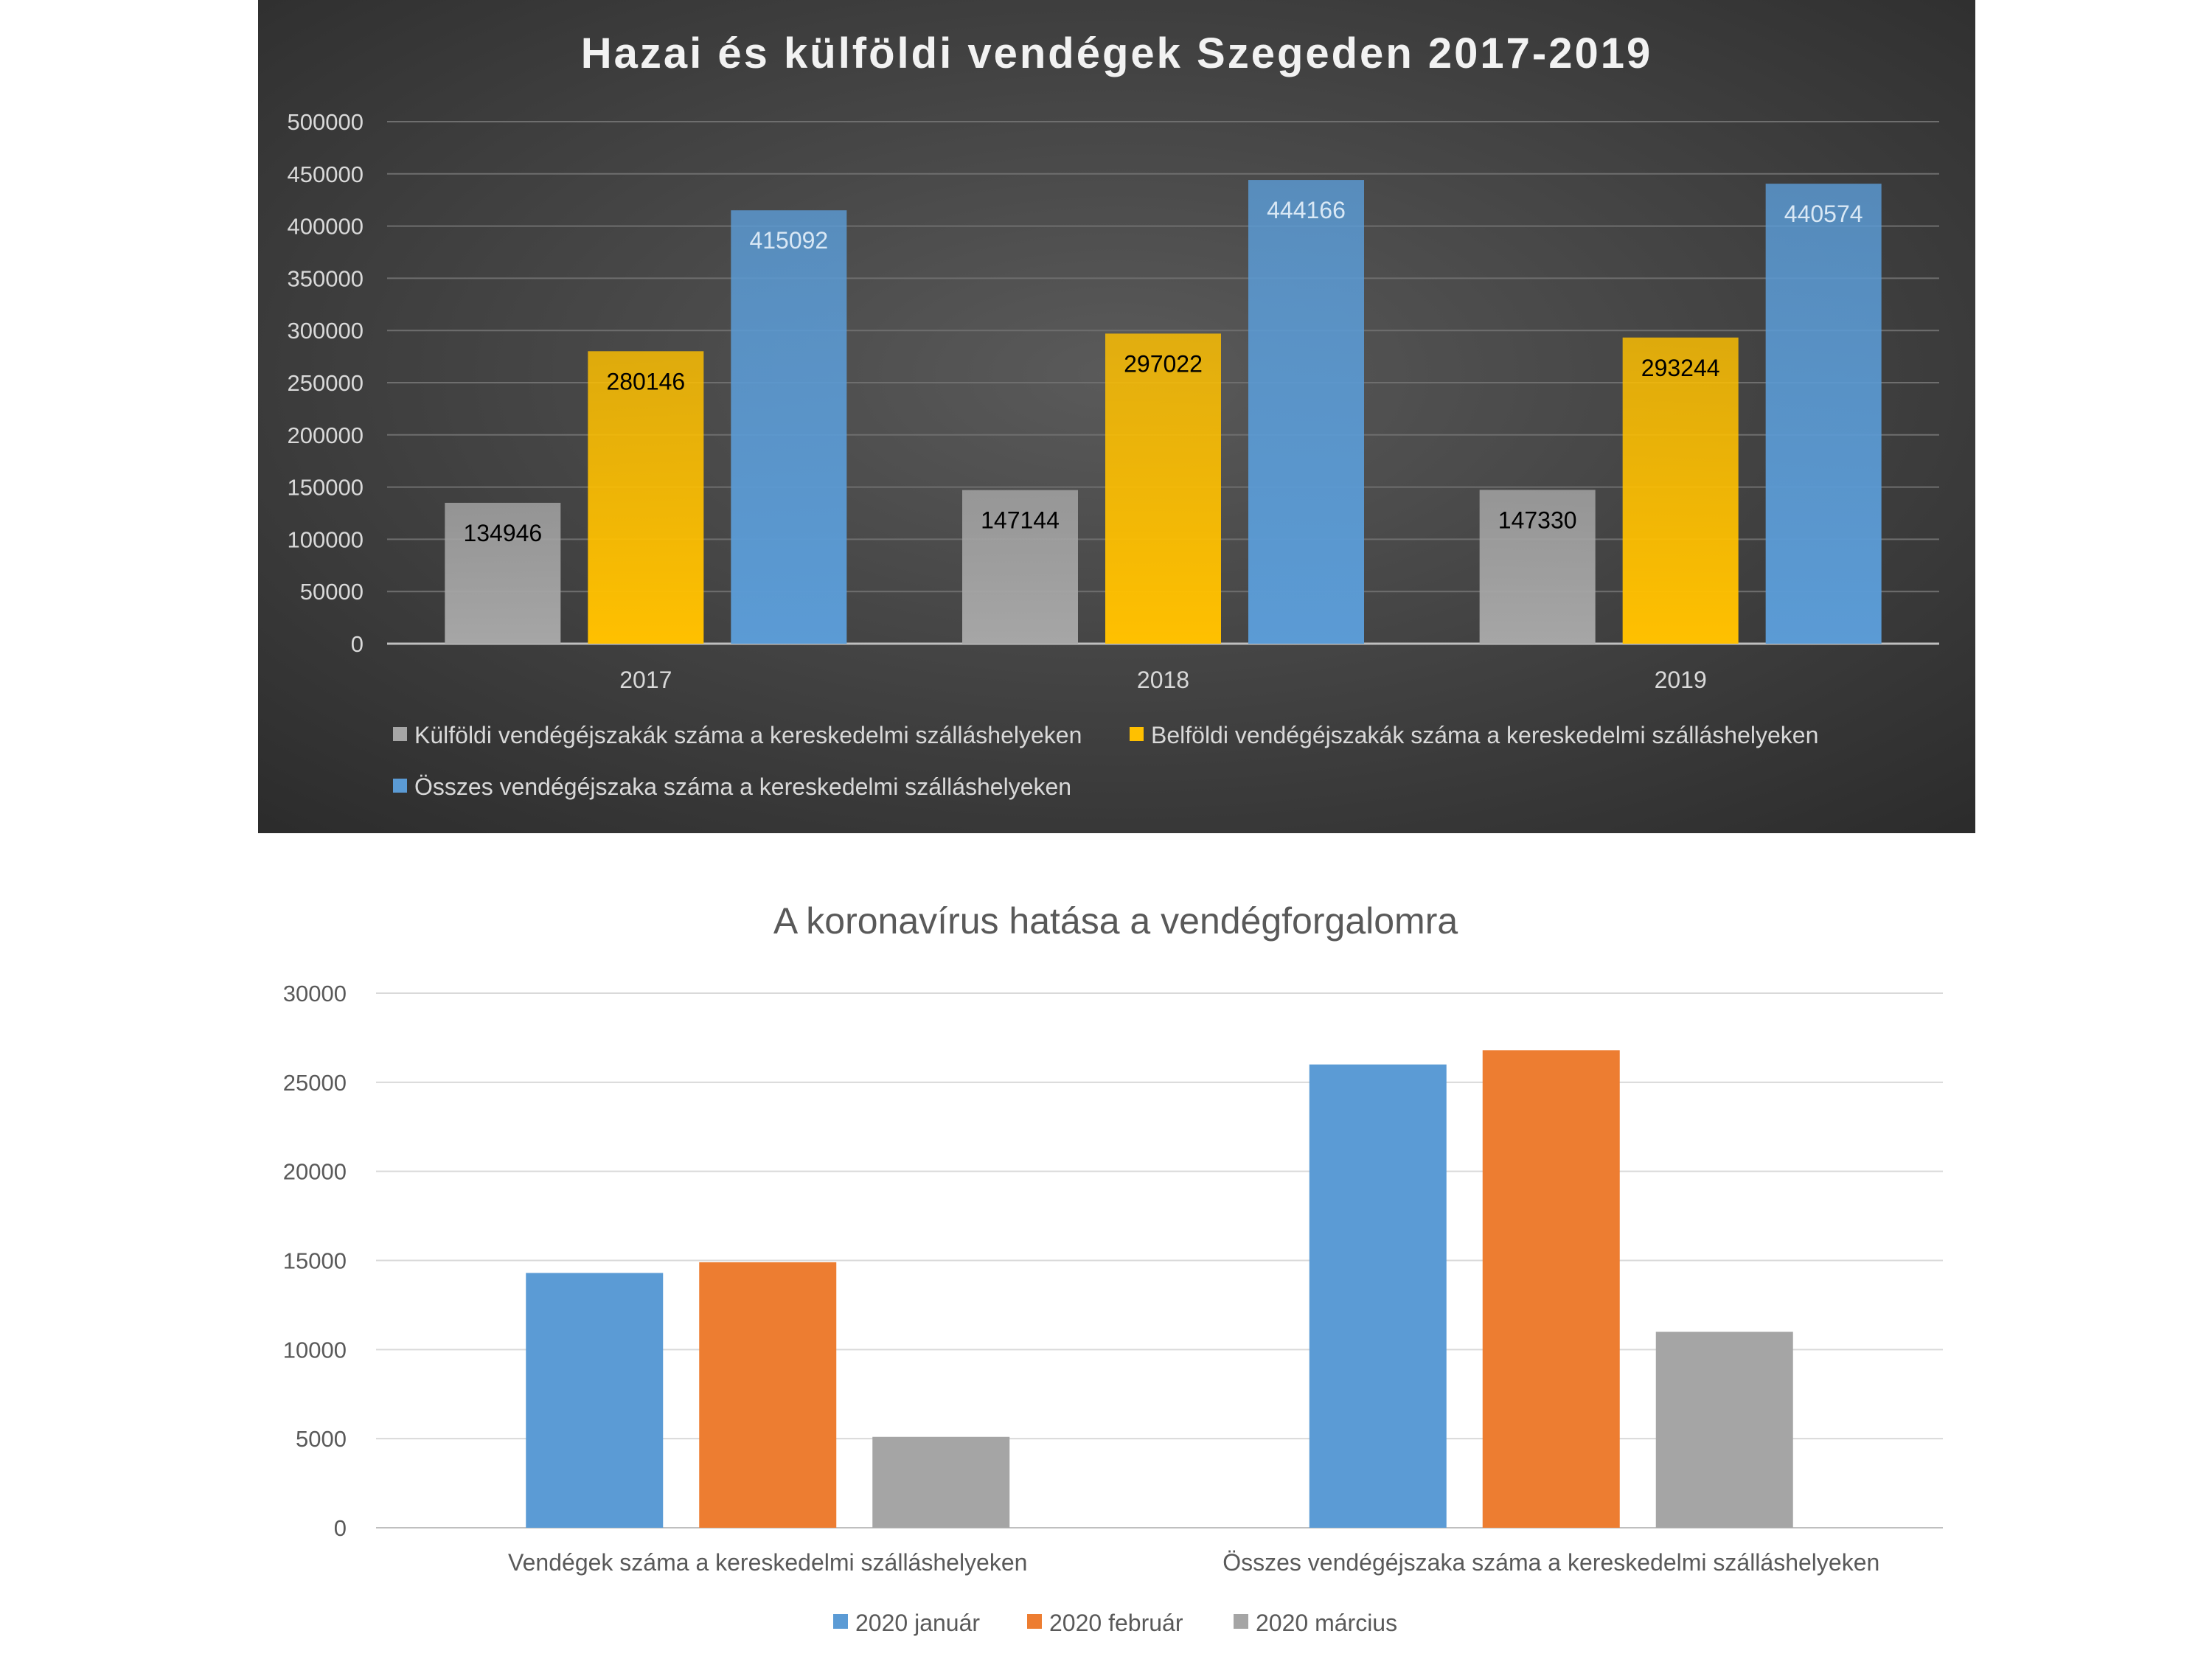 The height and width of the screenshot is (1659, 2212). Describe the element at coordinates (1020, 520) in the screenshot. I see `data-label: 147144` at that location.